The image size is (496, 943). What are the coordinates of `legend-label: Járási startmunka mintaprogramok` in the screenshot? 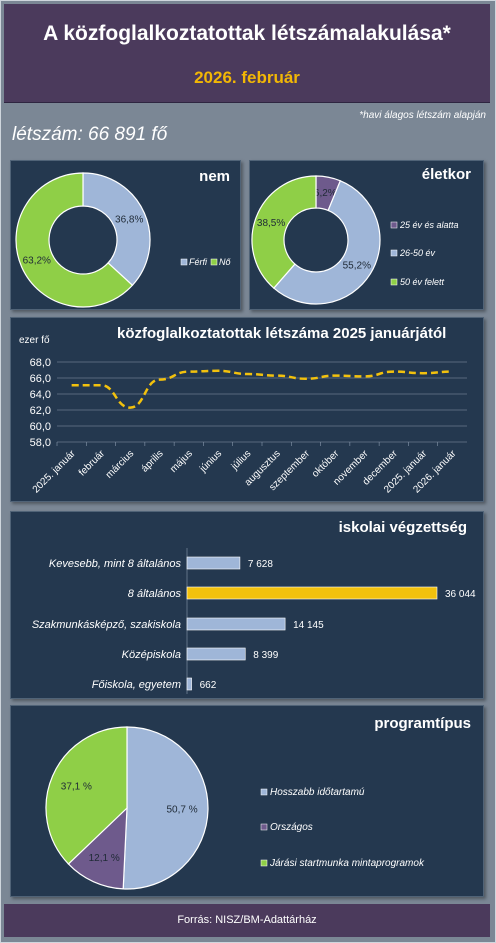 It's located at (347, 863).